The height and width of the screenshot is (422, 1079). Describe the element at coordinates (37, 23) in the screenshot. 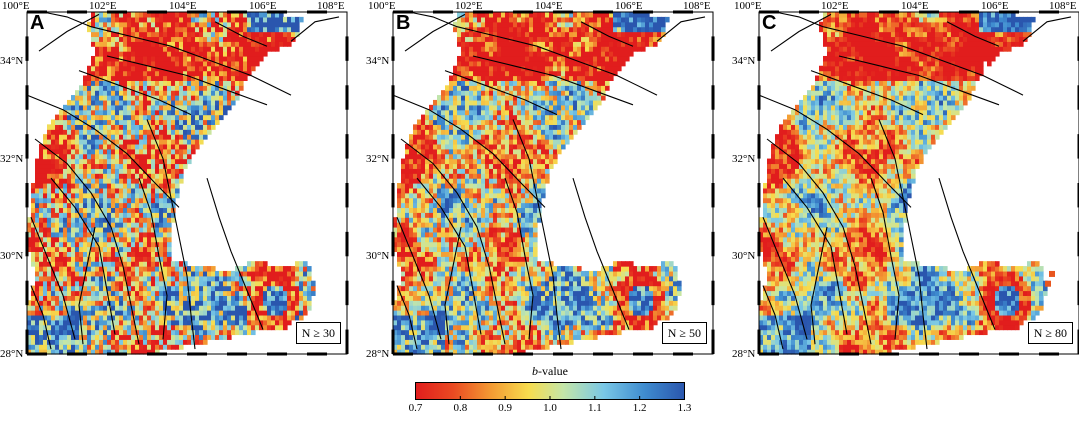

I see `panel-letter: A` at that location.